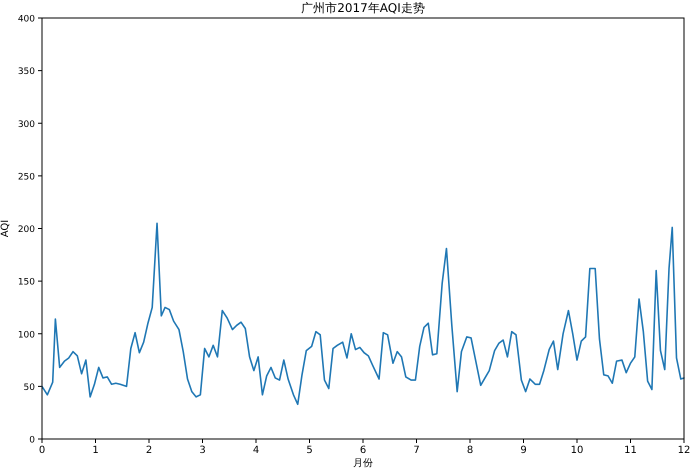 Image resolution: width=693 pixels, height=469 pixels. I want to click on y-tick-label: 250, so click(27, 177).